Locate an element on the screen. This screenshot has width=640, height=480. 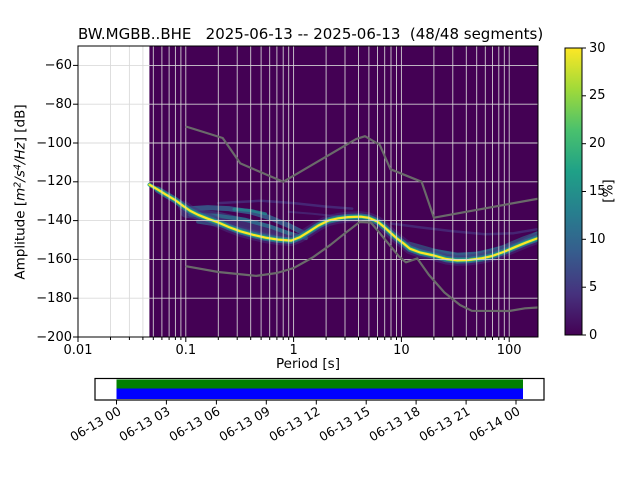
y-tick-label: −120 is located at coordinates (54, 182).